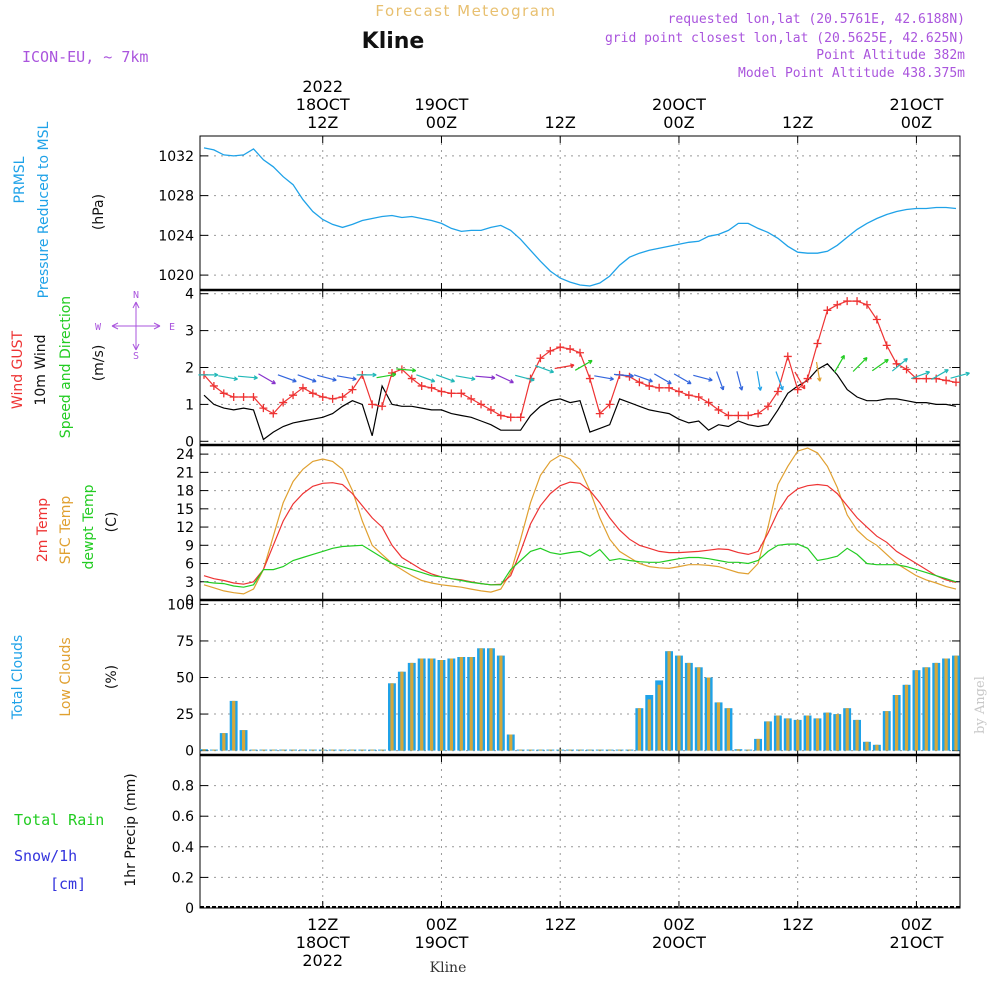 Image resolution: width=1000 pixels, height=1000 pixels. Describe the element at coordinates (85, 57) in the screenshot. I see `model-label: ICON-EU, ~ 7km` at that location.